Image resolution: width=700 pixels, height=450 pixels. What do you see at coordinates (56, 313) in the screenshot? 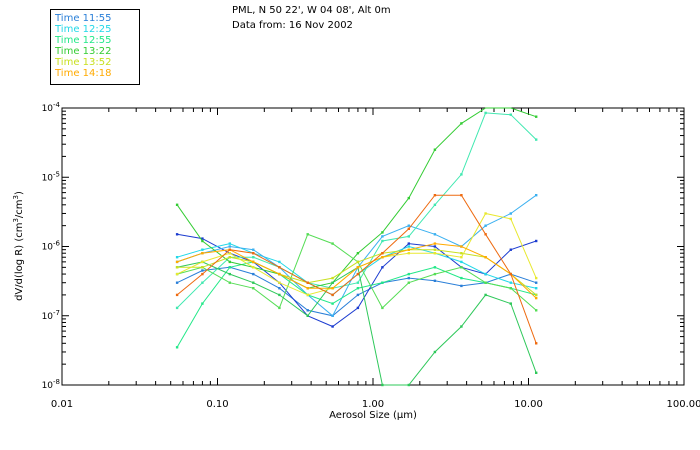
I see `y-tick-exponent: -7` at bounding box center [56, 313].